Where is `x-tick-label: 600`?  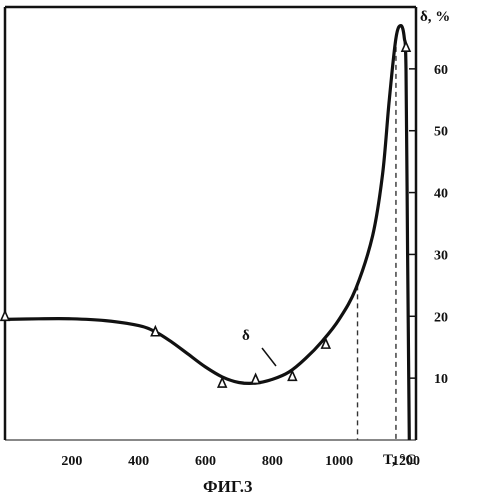
x-tick-label: 600 is located at coordinates (205, 461).